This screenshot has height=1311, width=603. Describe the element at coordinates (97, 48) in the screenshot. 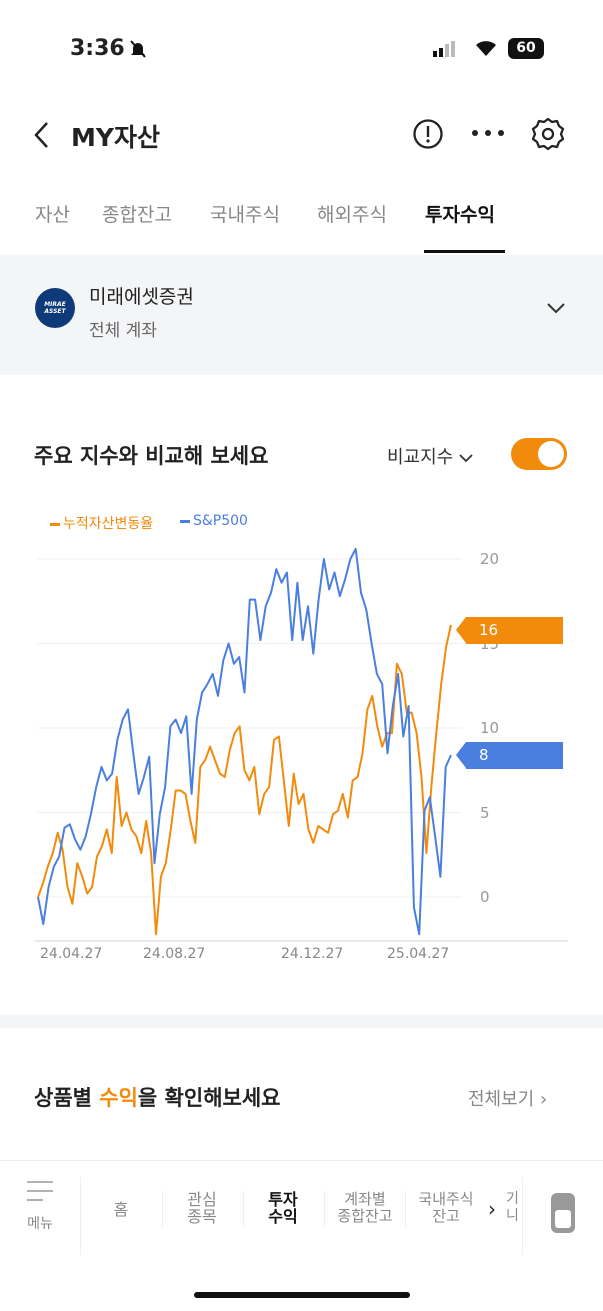

I see `status-time: 3:36` at that location.